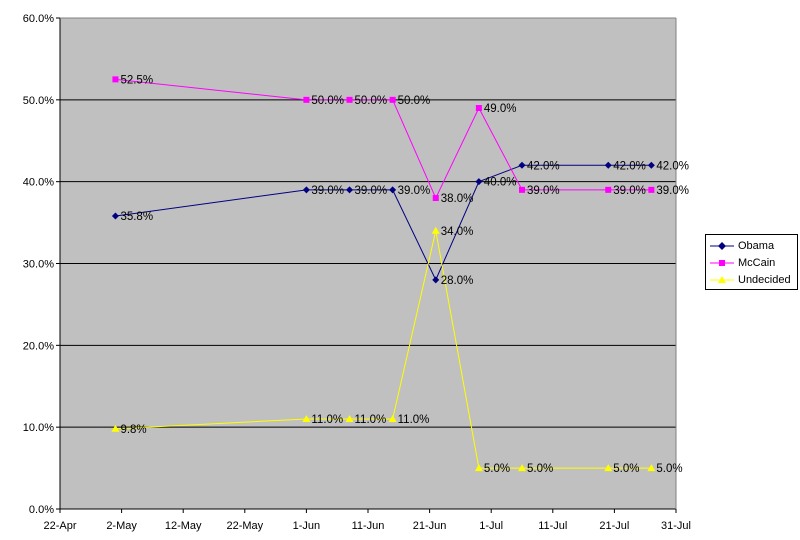 The height and width of the screenshot is (540, 800). Describe the element at coordinates (38, 183) in the screenshot. I see `y-tick-label: 40.0%` at that location.